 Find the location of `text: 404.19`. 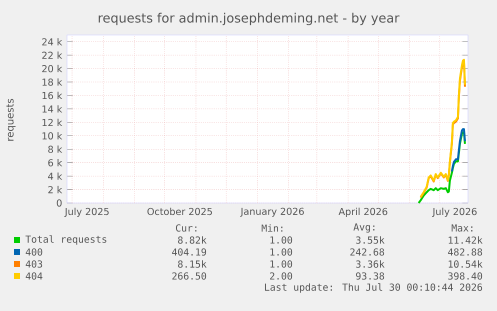

text: 404.19 is located at coordinates (189, 252).